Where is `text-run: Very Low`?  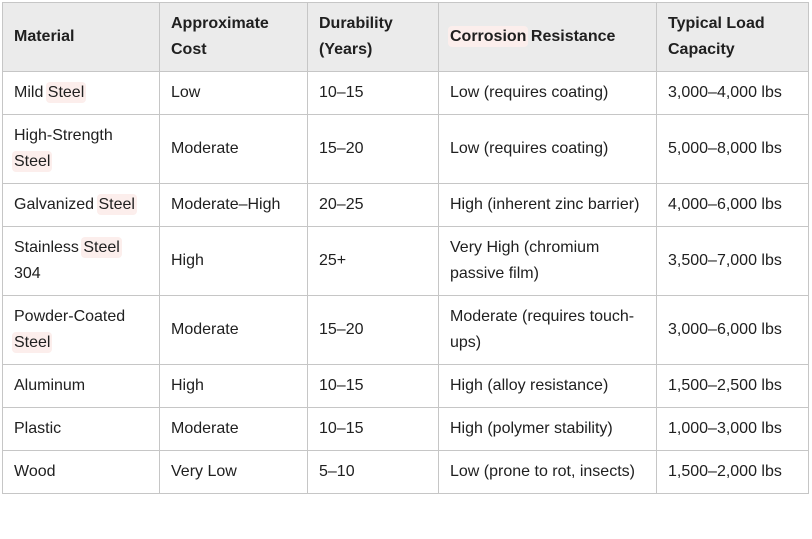
text-run: Very Low is located at coordinates (204, 471).